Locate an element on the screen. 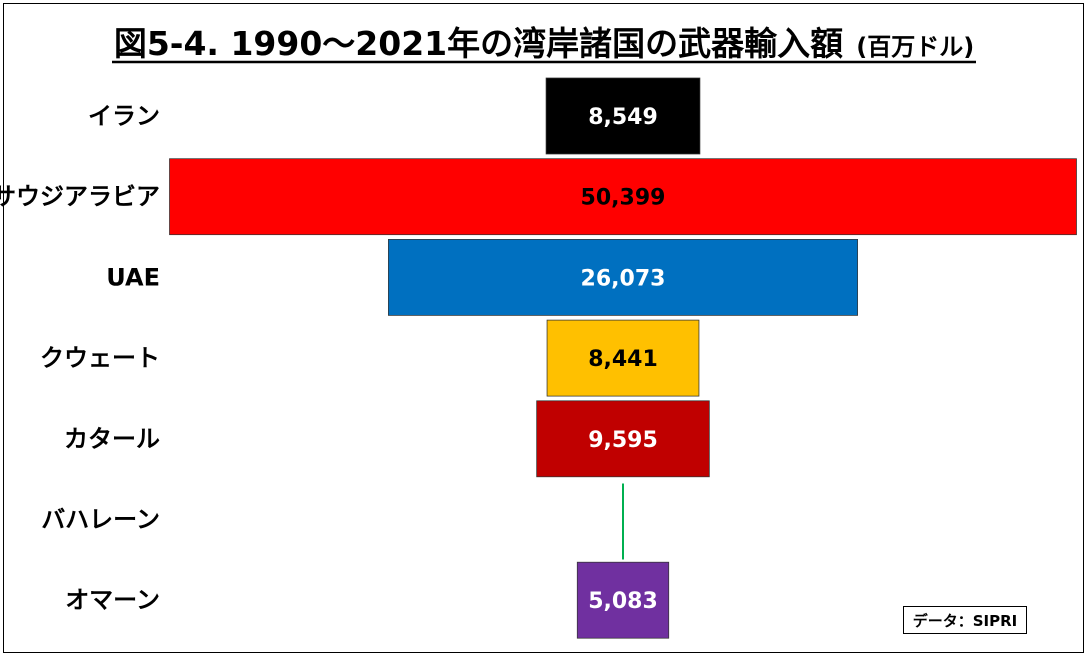  category-label: サウジアラビア is located at coordinates (80, 197).